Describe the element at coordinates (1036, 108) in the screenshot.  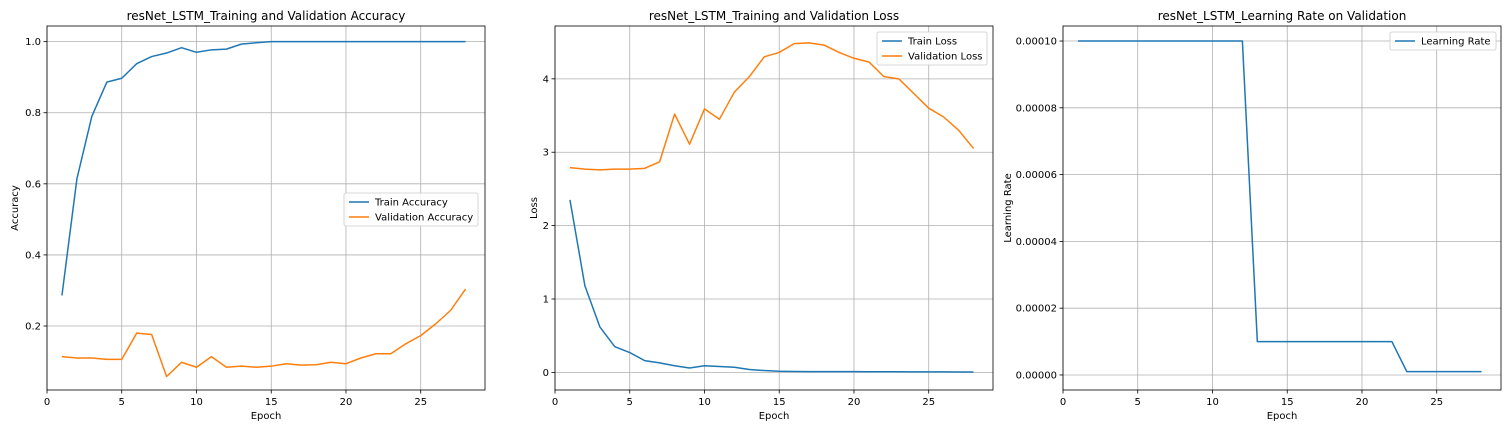
I see `y-tick-label: 0.00008` at that location.